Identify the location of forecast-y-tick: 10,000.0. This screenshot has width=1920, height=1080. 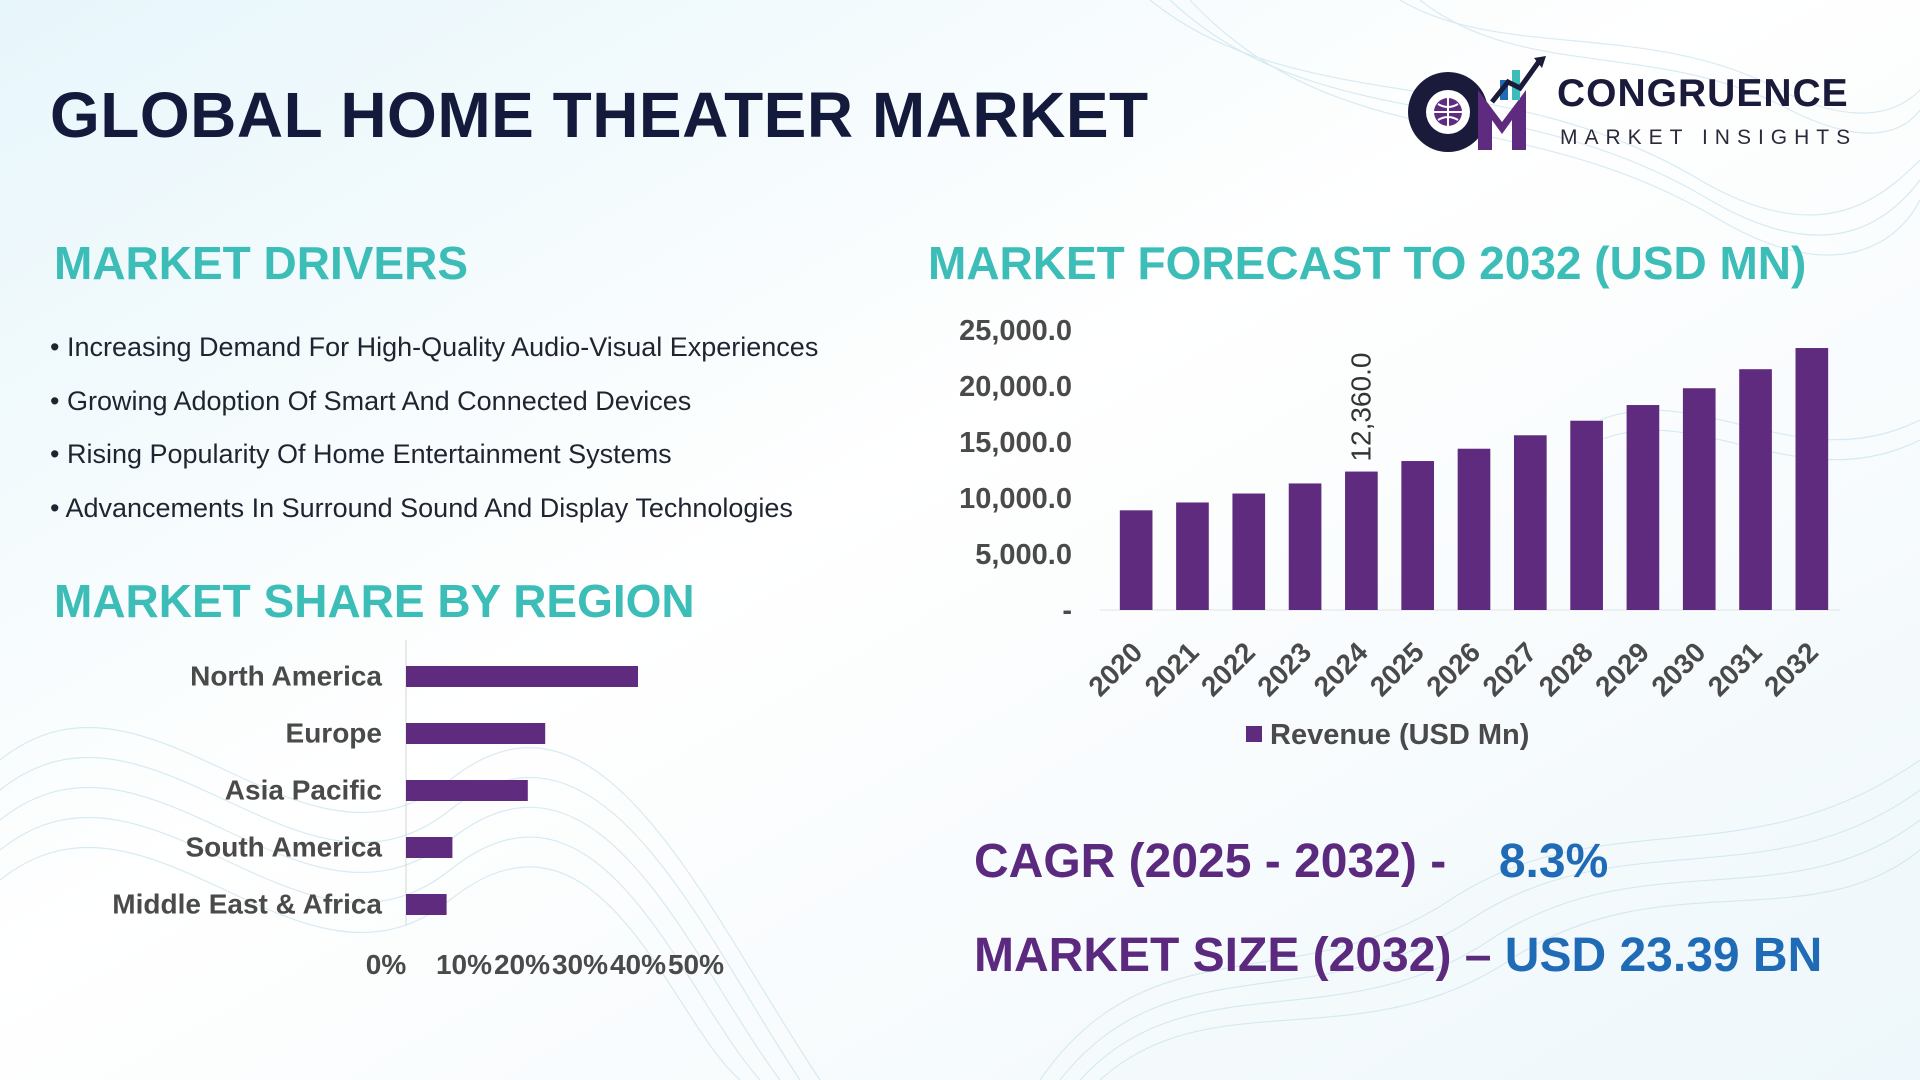
(1015, 499).